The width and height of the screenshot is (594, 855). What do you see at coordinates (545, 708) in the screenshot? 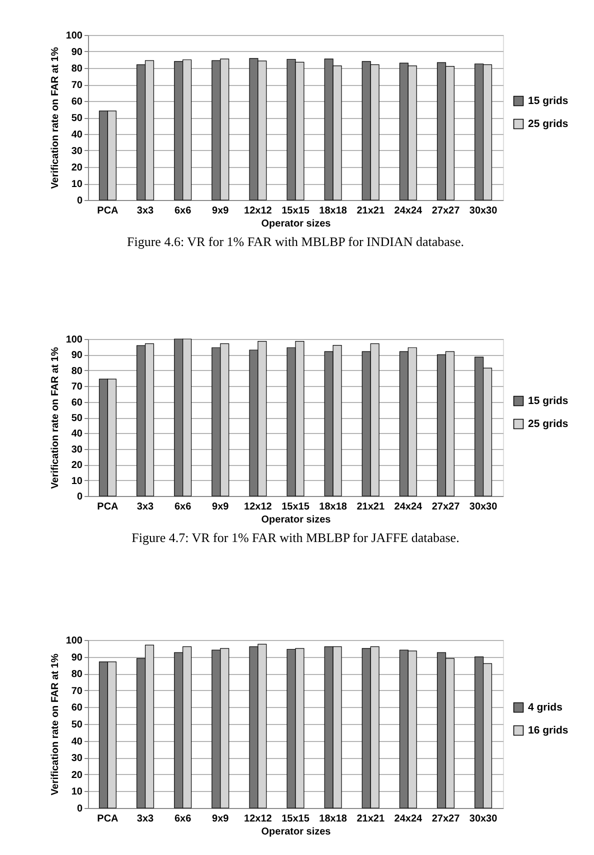
I see `legend-label: 4 grids` at bounding box center [545, 708].